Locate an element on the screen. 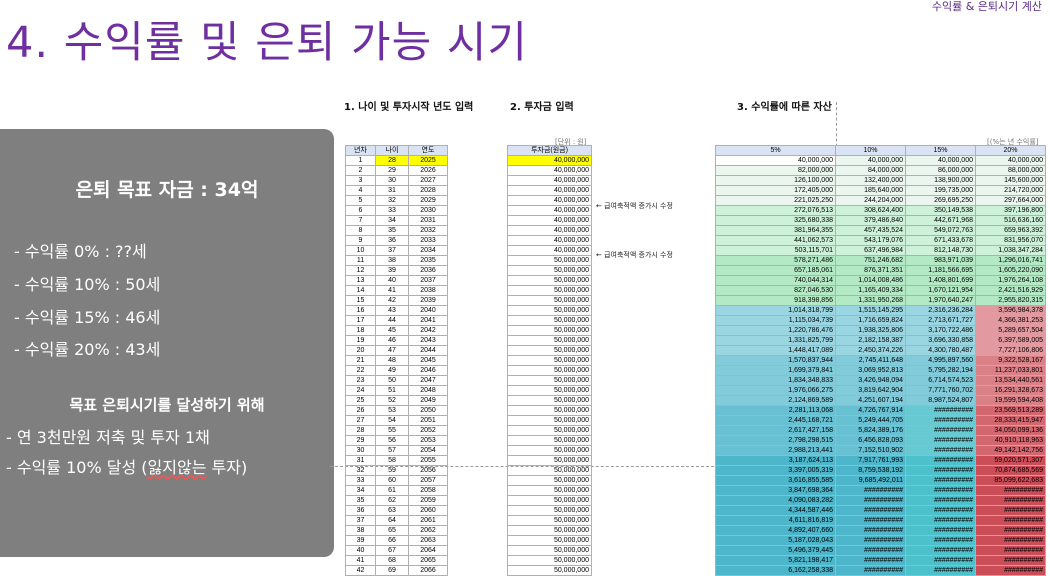  value-5pct-cell: 5,187,028,043 is located at coordinates (775, 540).